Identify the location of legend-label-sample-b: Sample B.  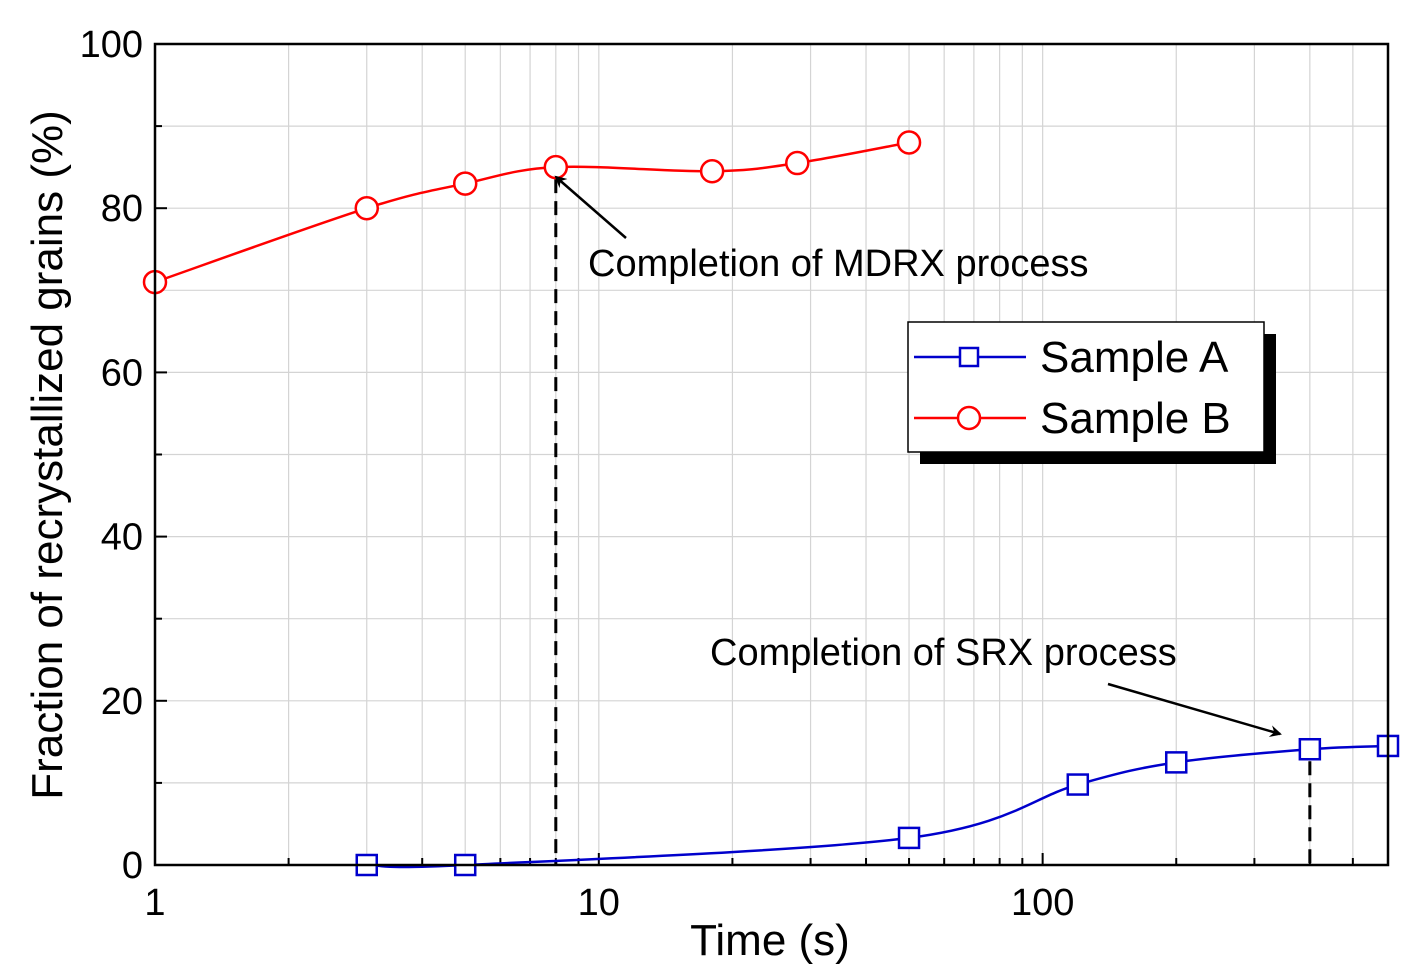
(1135, 418).